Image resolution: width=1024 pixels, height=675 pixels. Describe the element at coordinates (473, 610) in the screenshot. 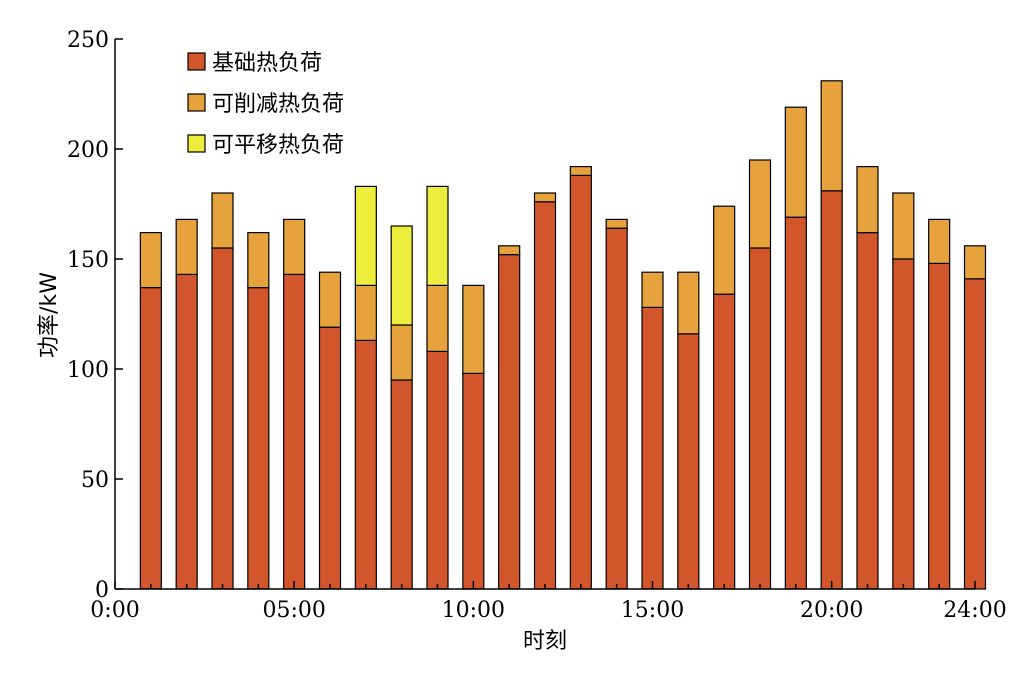

I see `x-tick-label-10:00: 10:00` at that location.